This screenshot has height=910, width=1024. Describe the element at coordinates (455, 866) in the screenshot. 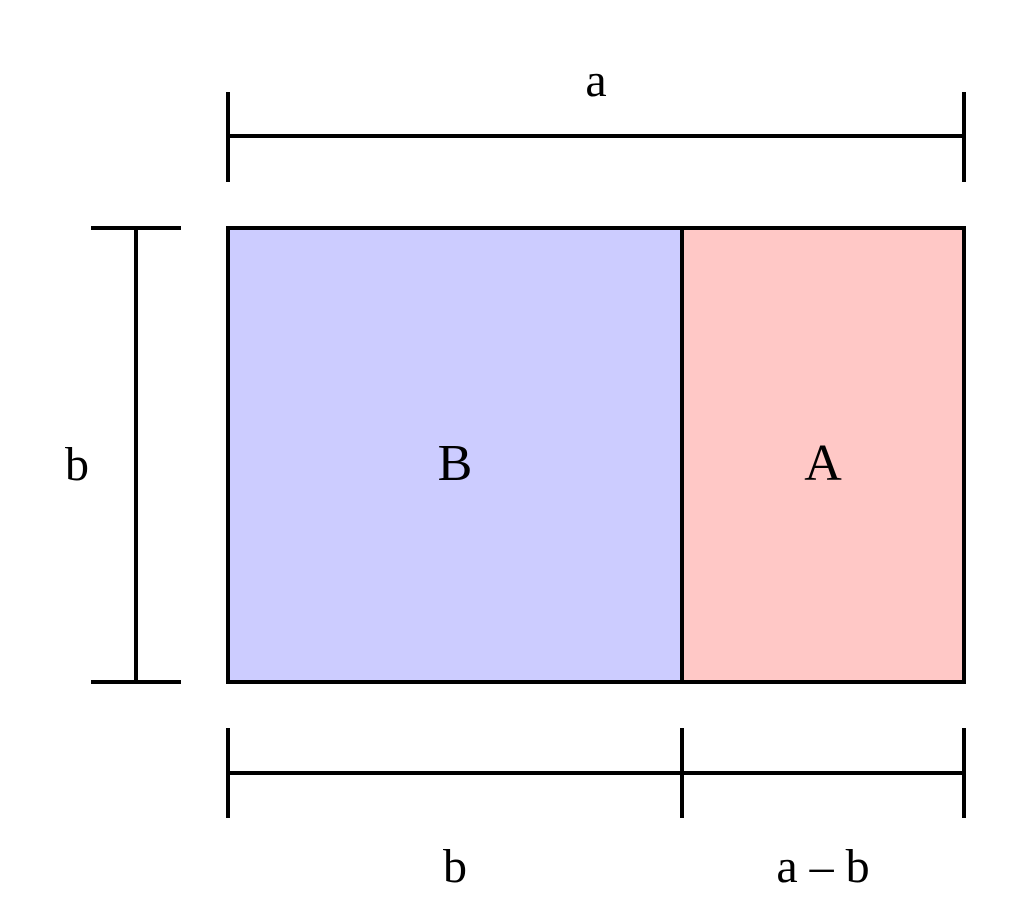

I see `bottom-left-dimension-label: b` at that location.